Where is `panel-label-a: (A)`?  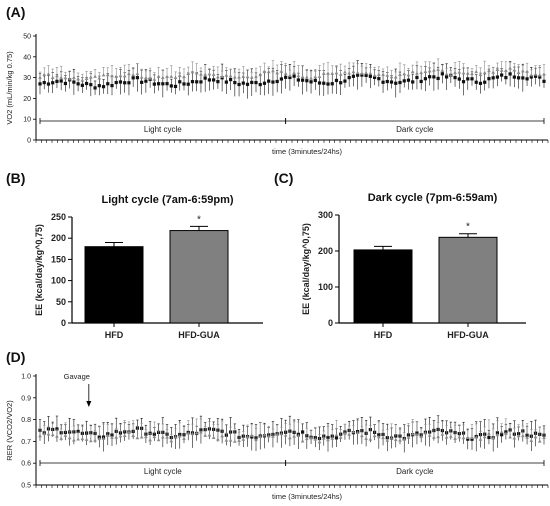 panel-label-a: (A) is located at coordinates (15, 12).